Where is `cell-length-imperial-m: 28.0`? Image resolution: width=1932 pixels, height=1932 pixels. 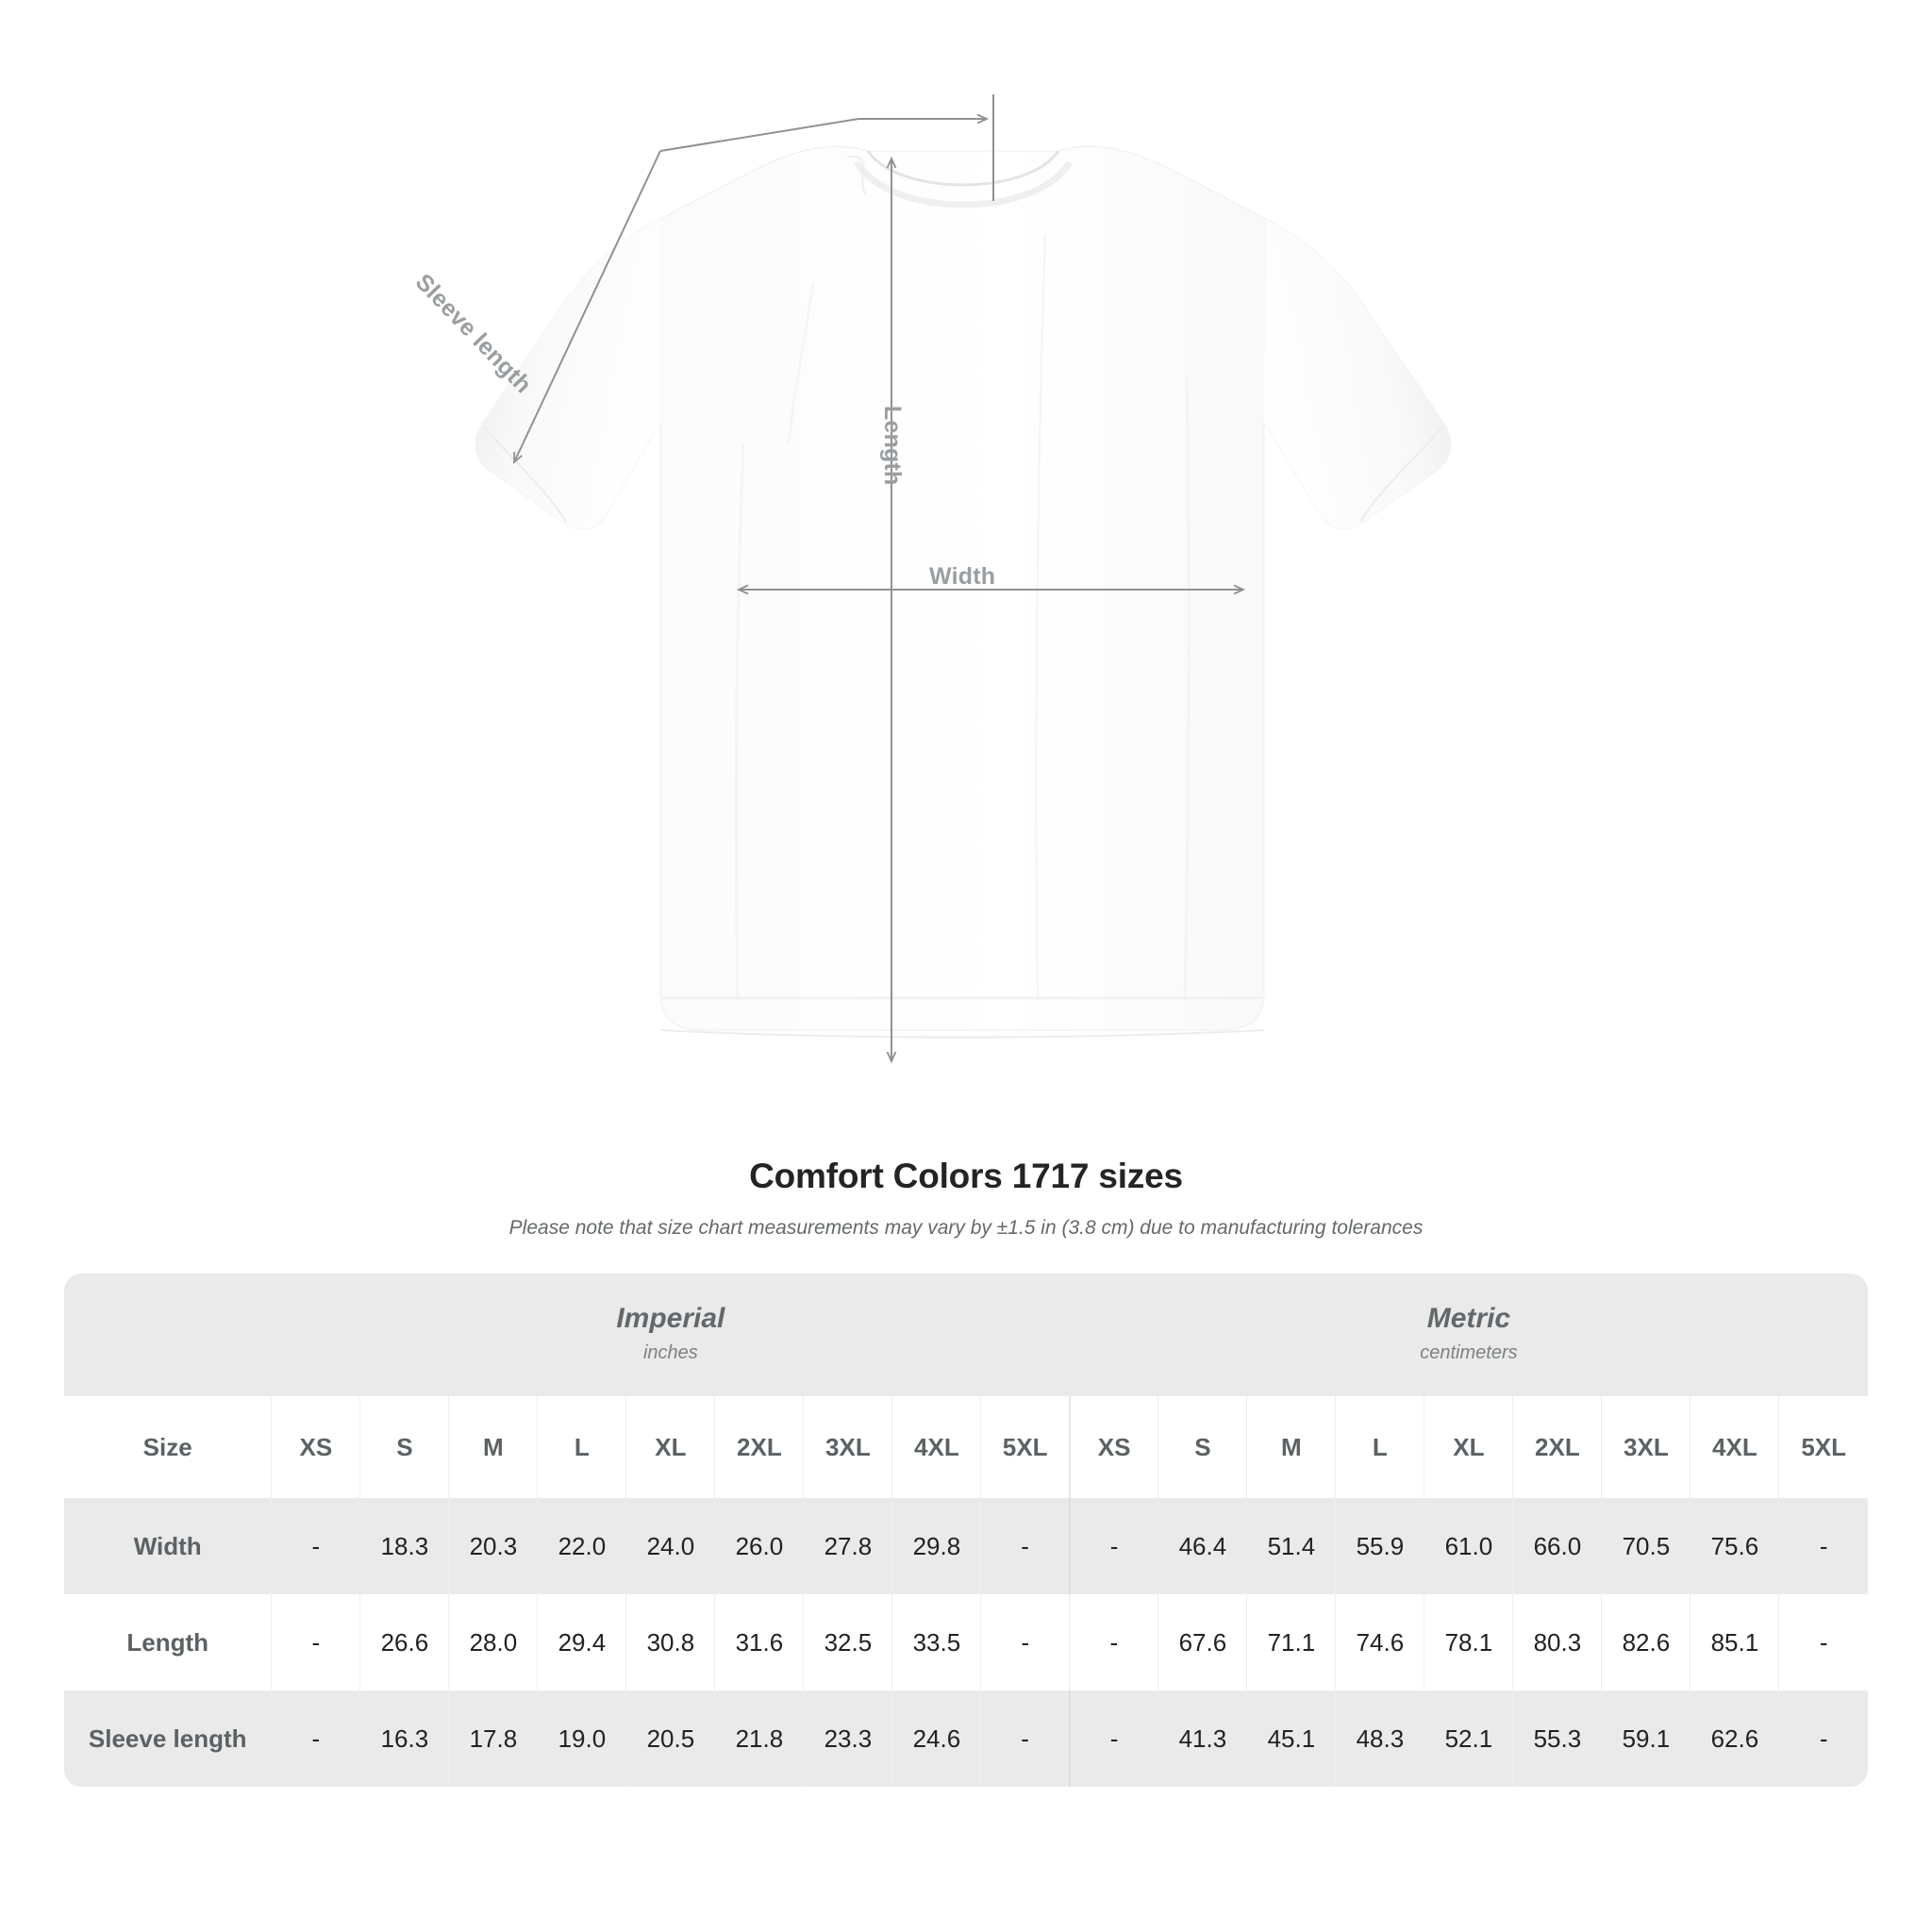
cell-length-imperial-m: 28.0 is located at coordinates (493, 1642).